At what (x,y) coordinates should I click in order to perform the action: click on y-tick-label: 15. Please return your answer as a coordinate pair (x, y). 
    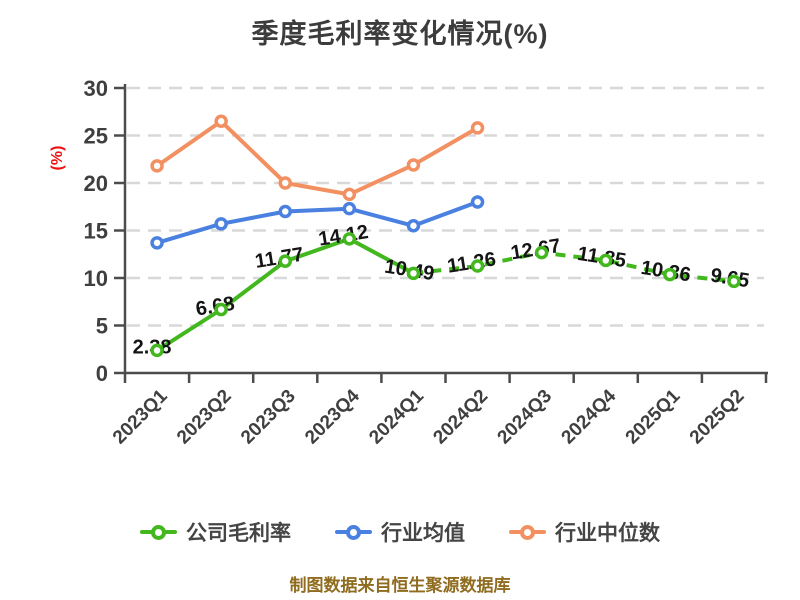
    Looking at the image, I should click on (96, 231).